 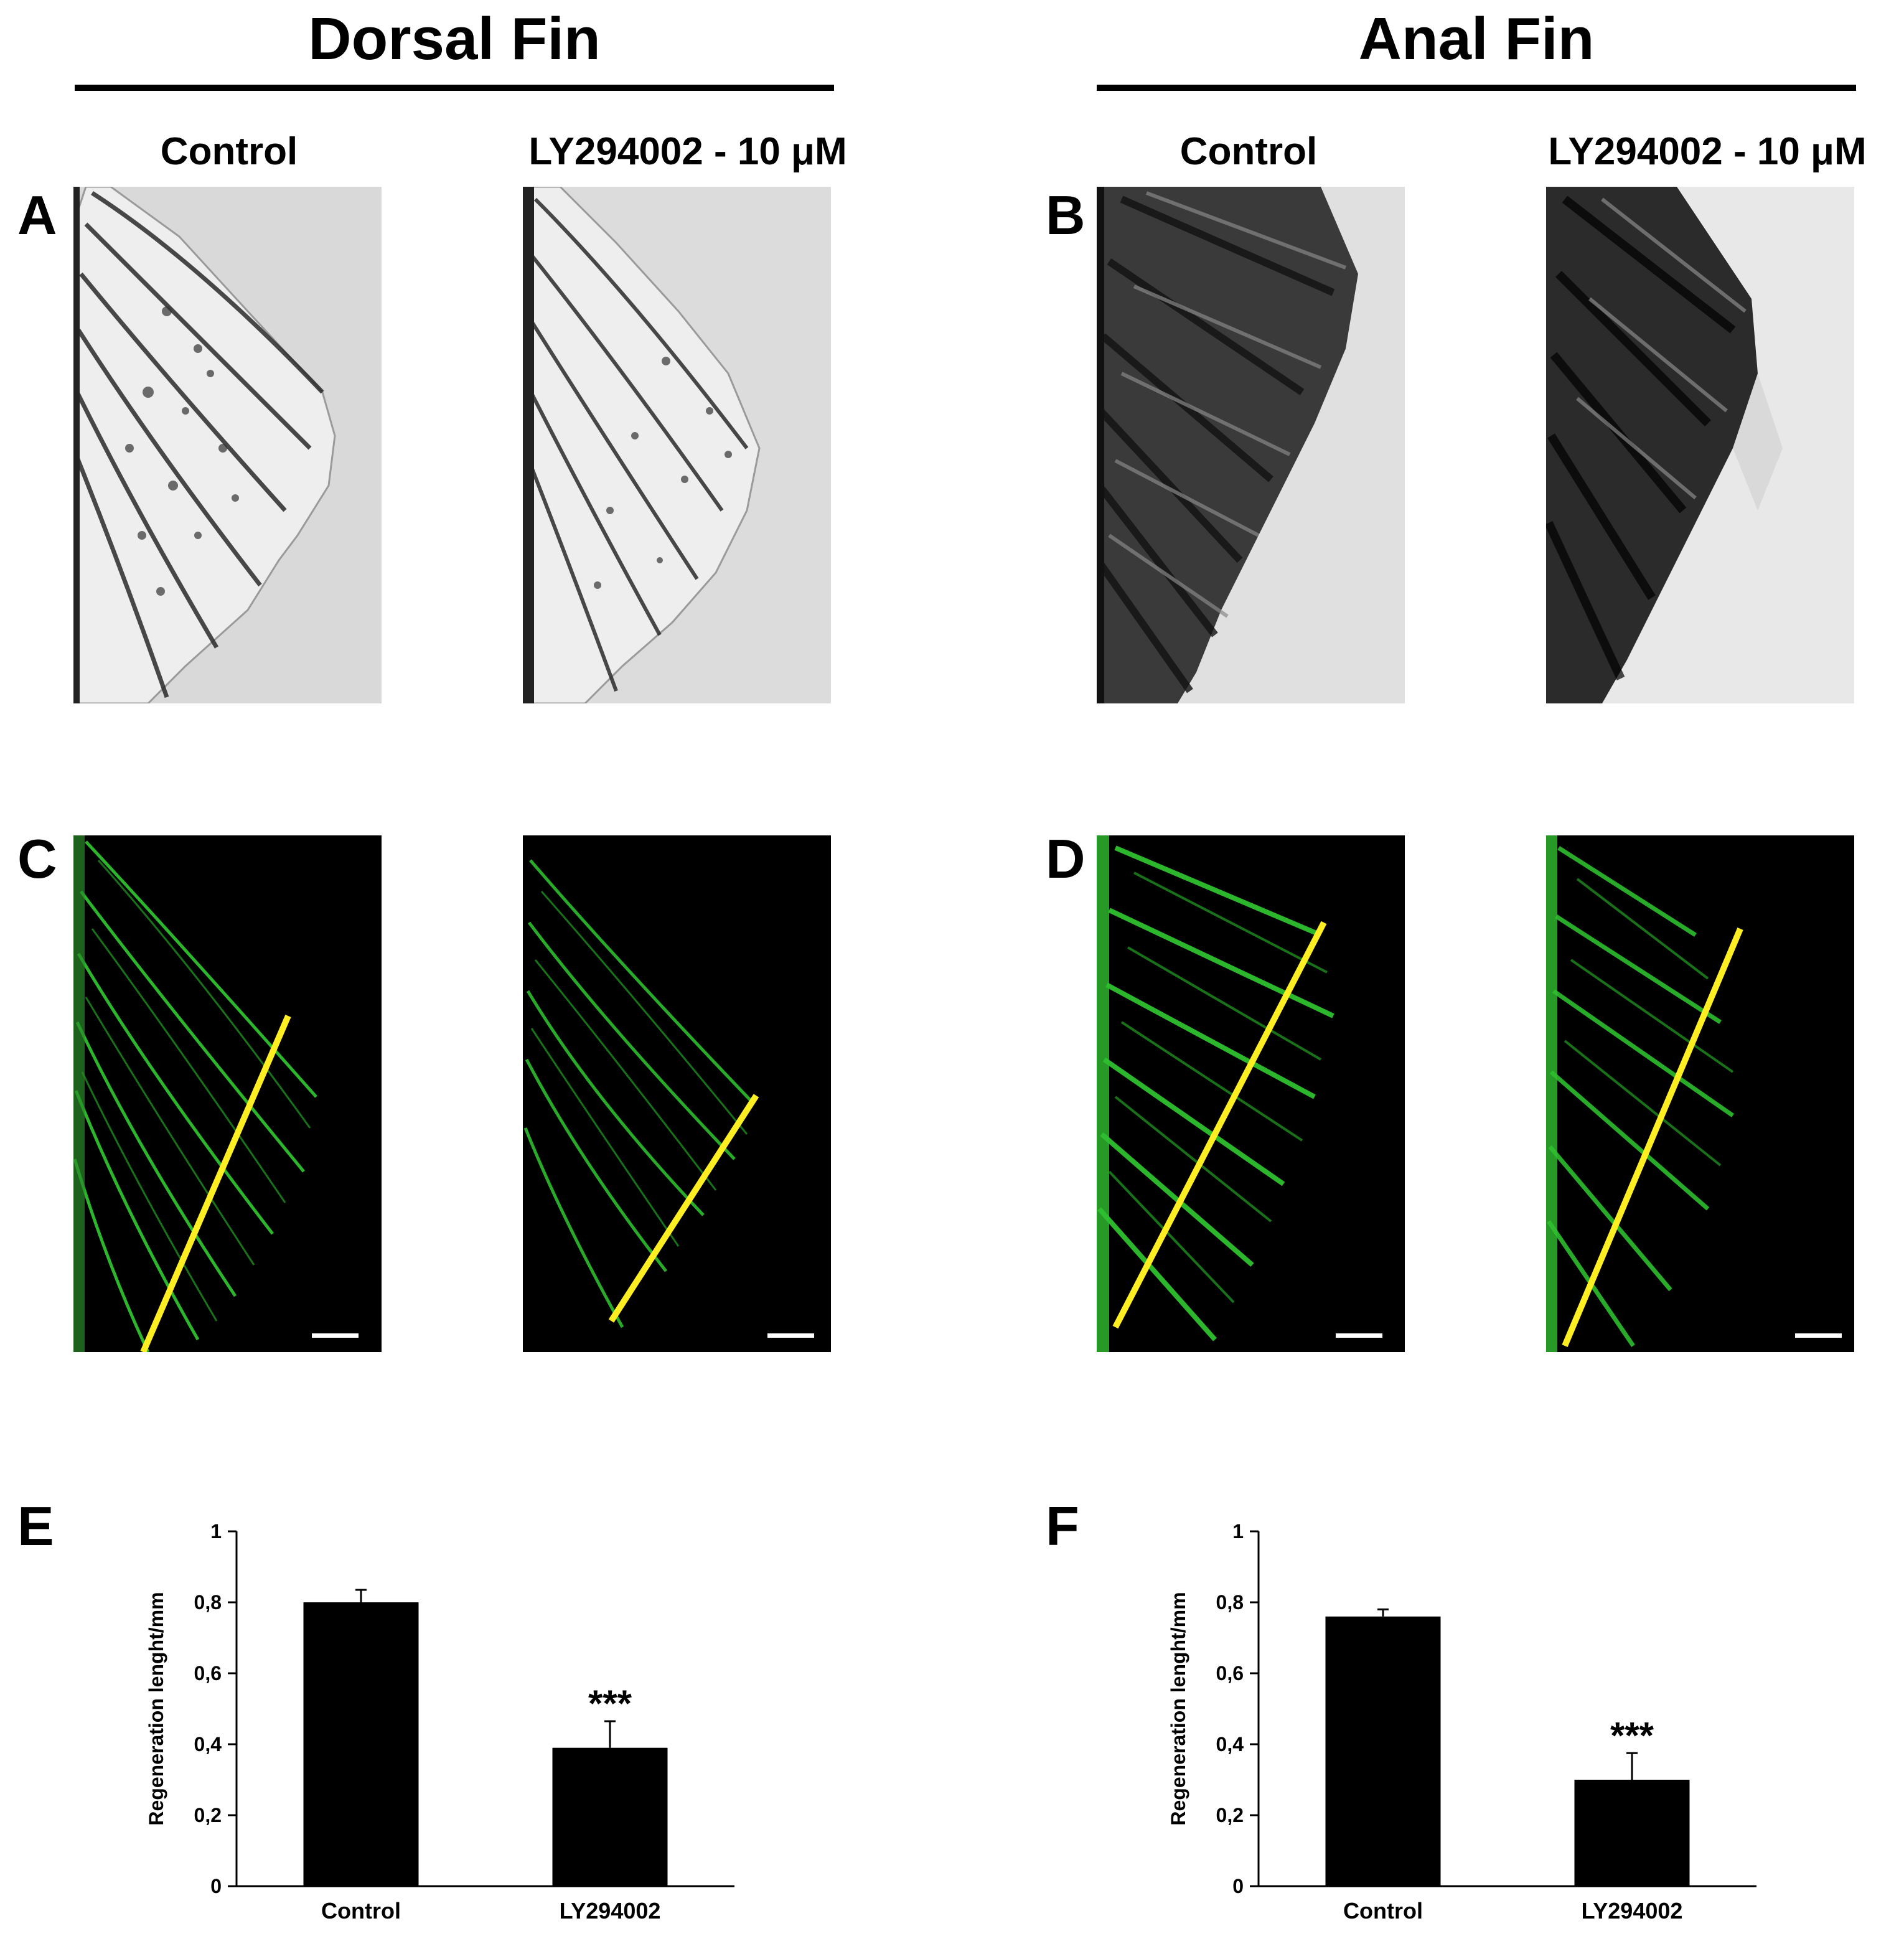 I want to click on header-anal-fin: Anal Fin, so click(x=1477, y=39).